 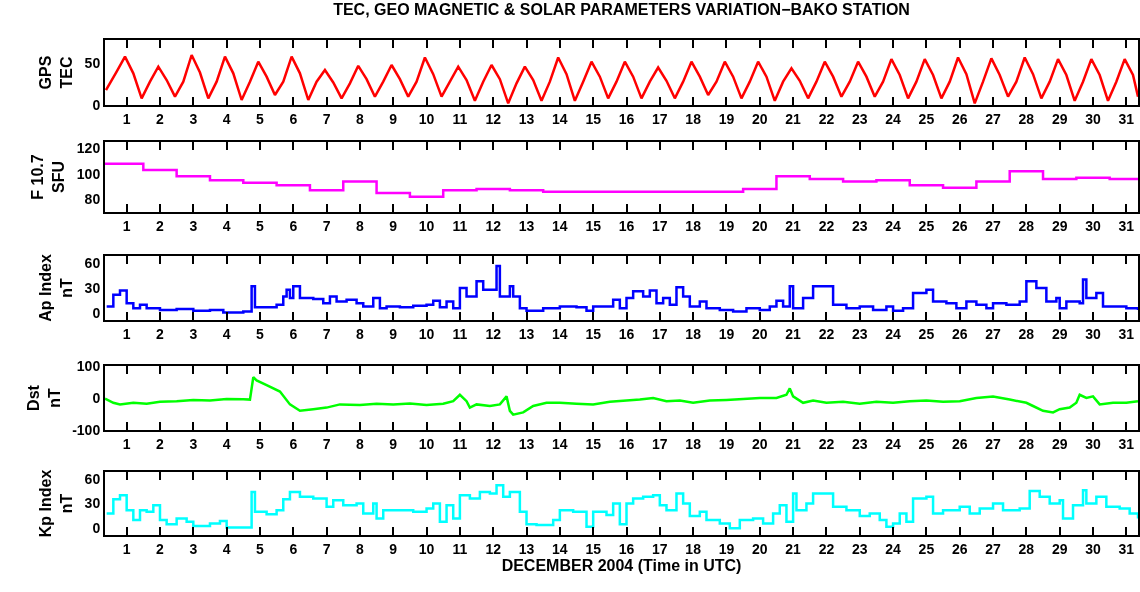 What do you see at coordinates (48, 177) in the screenshot?
I see `y-axis-title: F 10.7 SFU` at bounding box center [48, 177].